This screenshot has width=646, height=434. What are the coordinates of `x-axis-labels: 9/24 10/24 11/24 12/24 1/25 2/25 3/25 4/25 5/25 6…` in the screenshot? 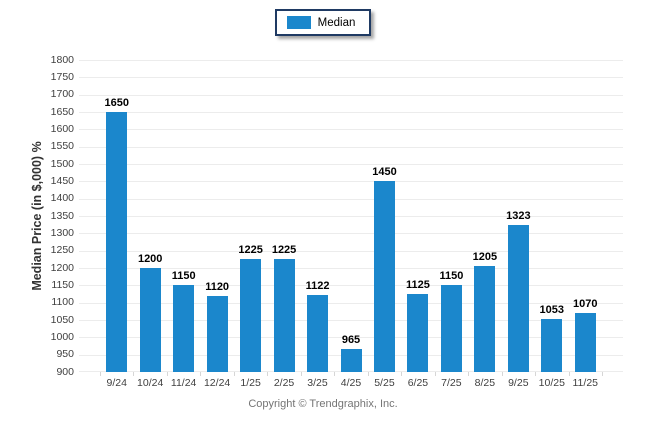 It's located at (351, 384).